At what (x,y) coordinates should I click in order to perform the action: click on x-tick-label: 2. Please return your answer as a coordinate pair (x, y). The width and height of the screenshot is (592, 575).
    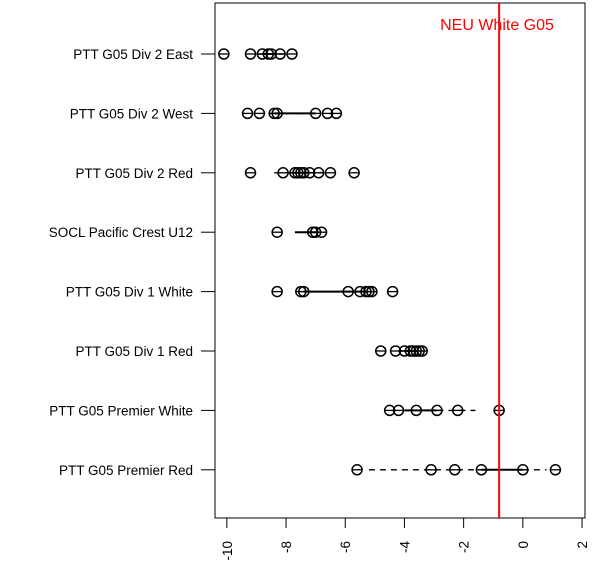
    Looking at the image, I should click on (582, 545).